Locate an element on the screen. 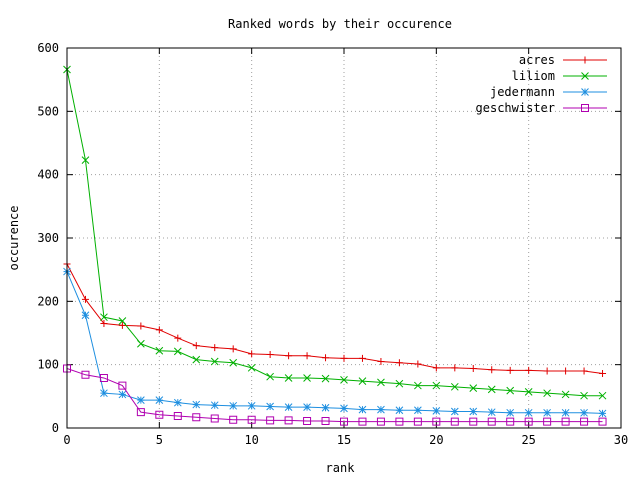 This screenshot has width=640, height=480. x-tick-label: 10 is located at coordinates (251, 440).